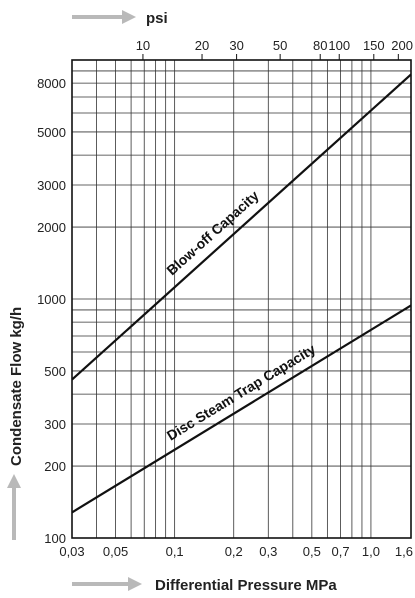 This screenshot has height=598, width=415. I want to click on x-axis-arrow-icon, so click(107, 584).